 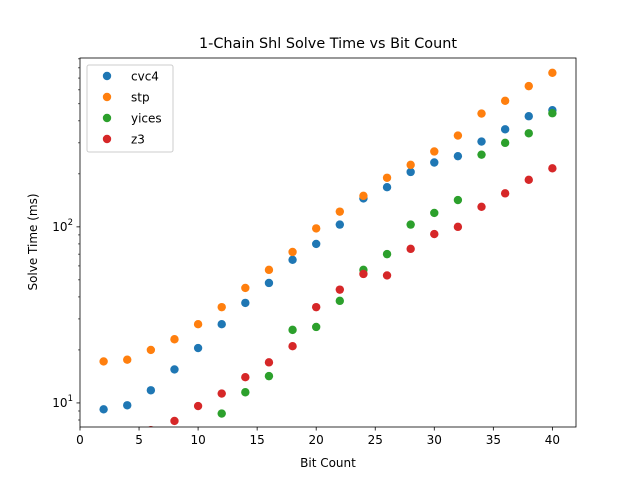 What do you see at coordinates (107, 139) in the screenshot?
I see `legend-marker-z3` at bounding box center [107, 139].